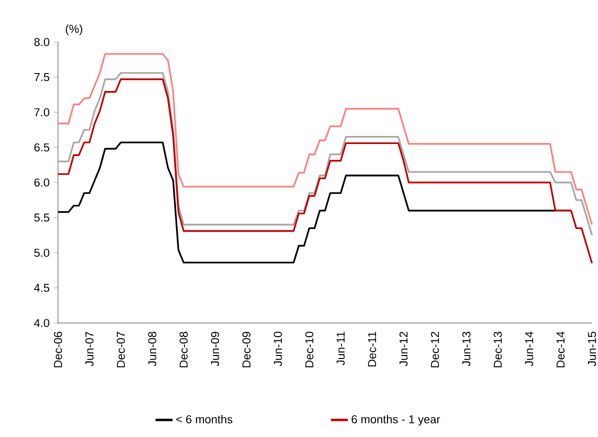  Describe the element at coordinates (498, 350) in the screenshot. I see `x-tick-label: Dec-13` at that location.